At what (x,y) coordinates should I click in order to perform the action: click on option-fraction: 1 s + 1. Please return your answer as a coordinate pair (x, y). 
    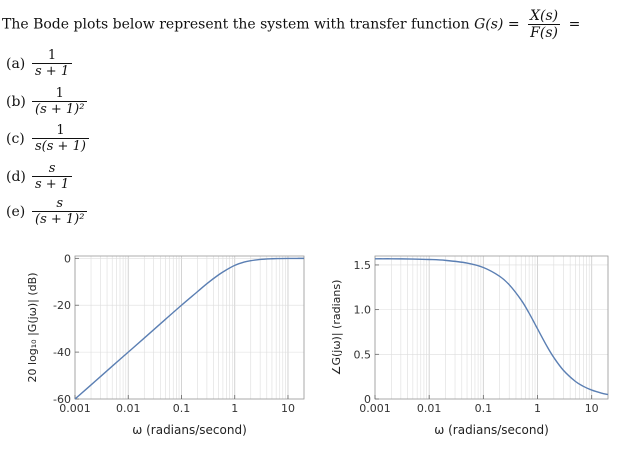
    Looking at the image, I should click on (52, 63).